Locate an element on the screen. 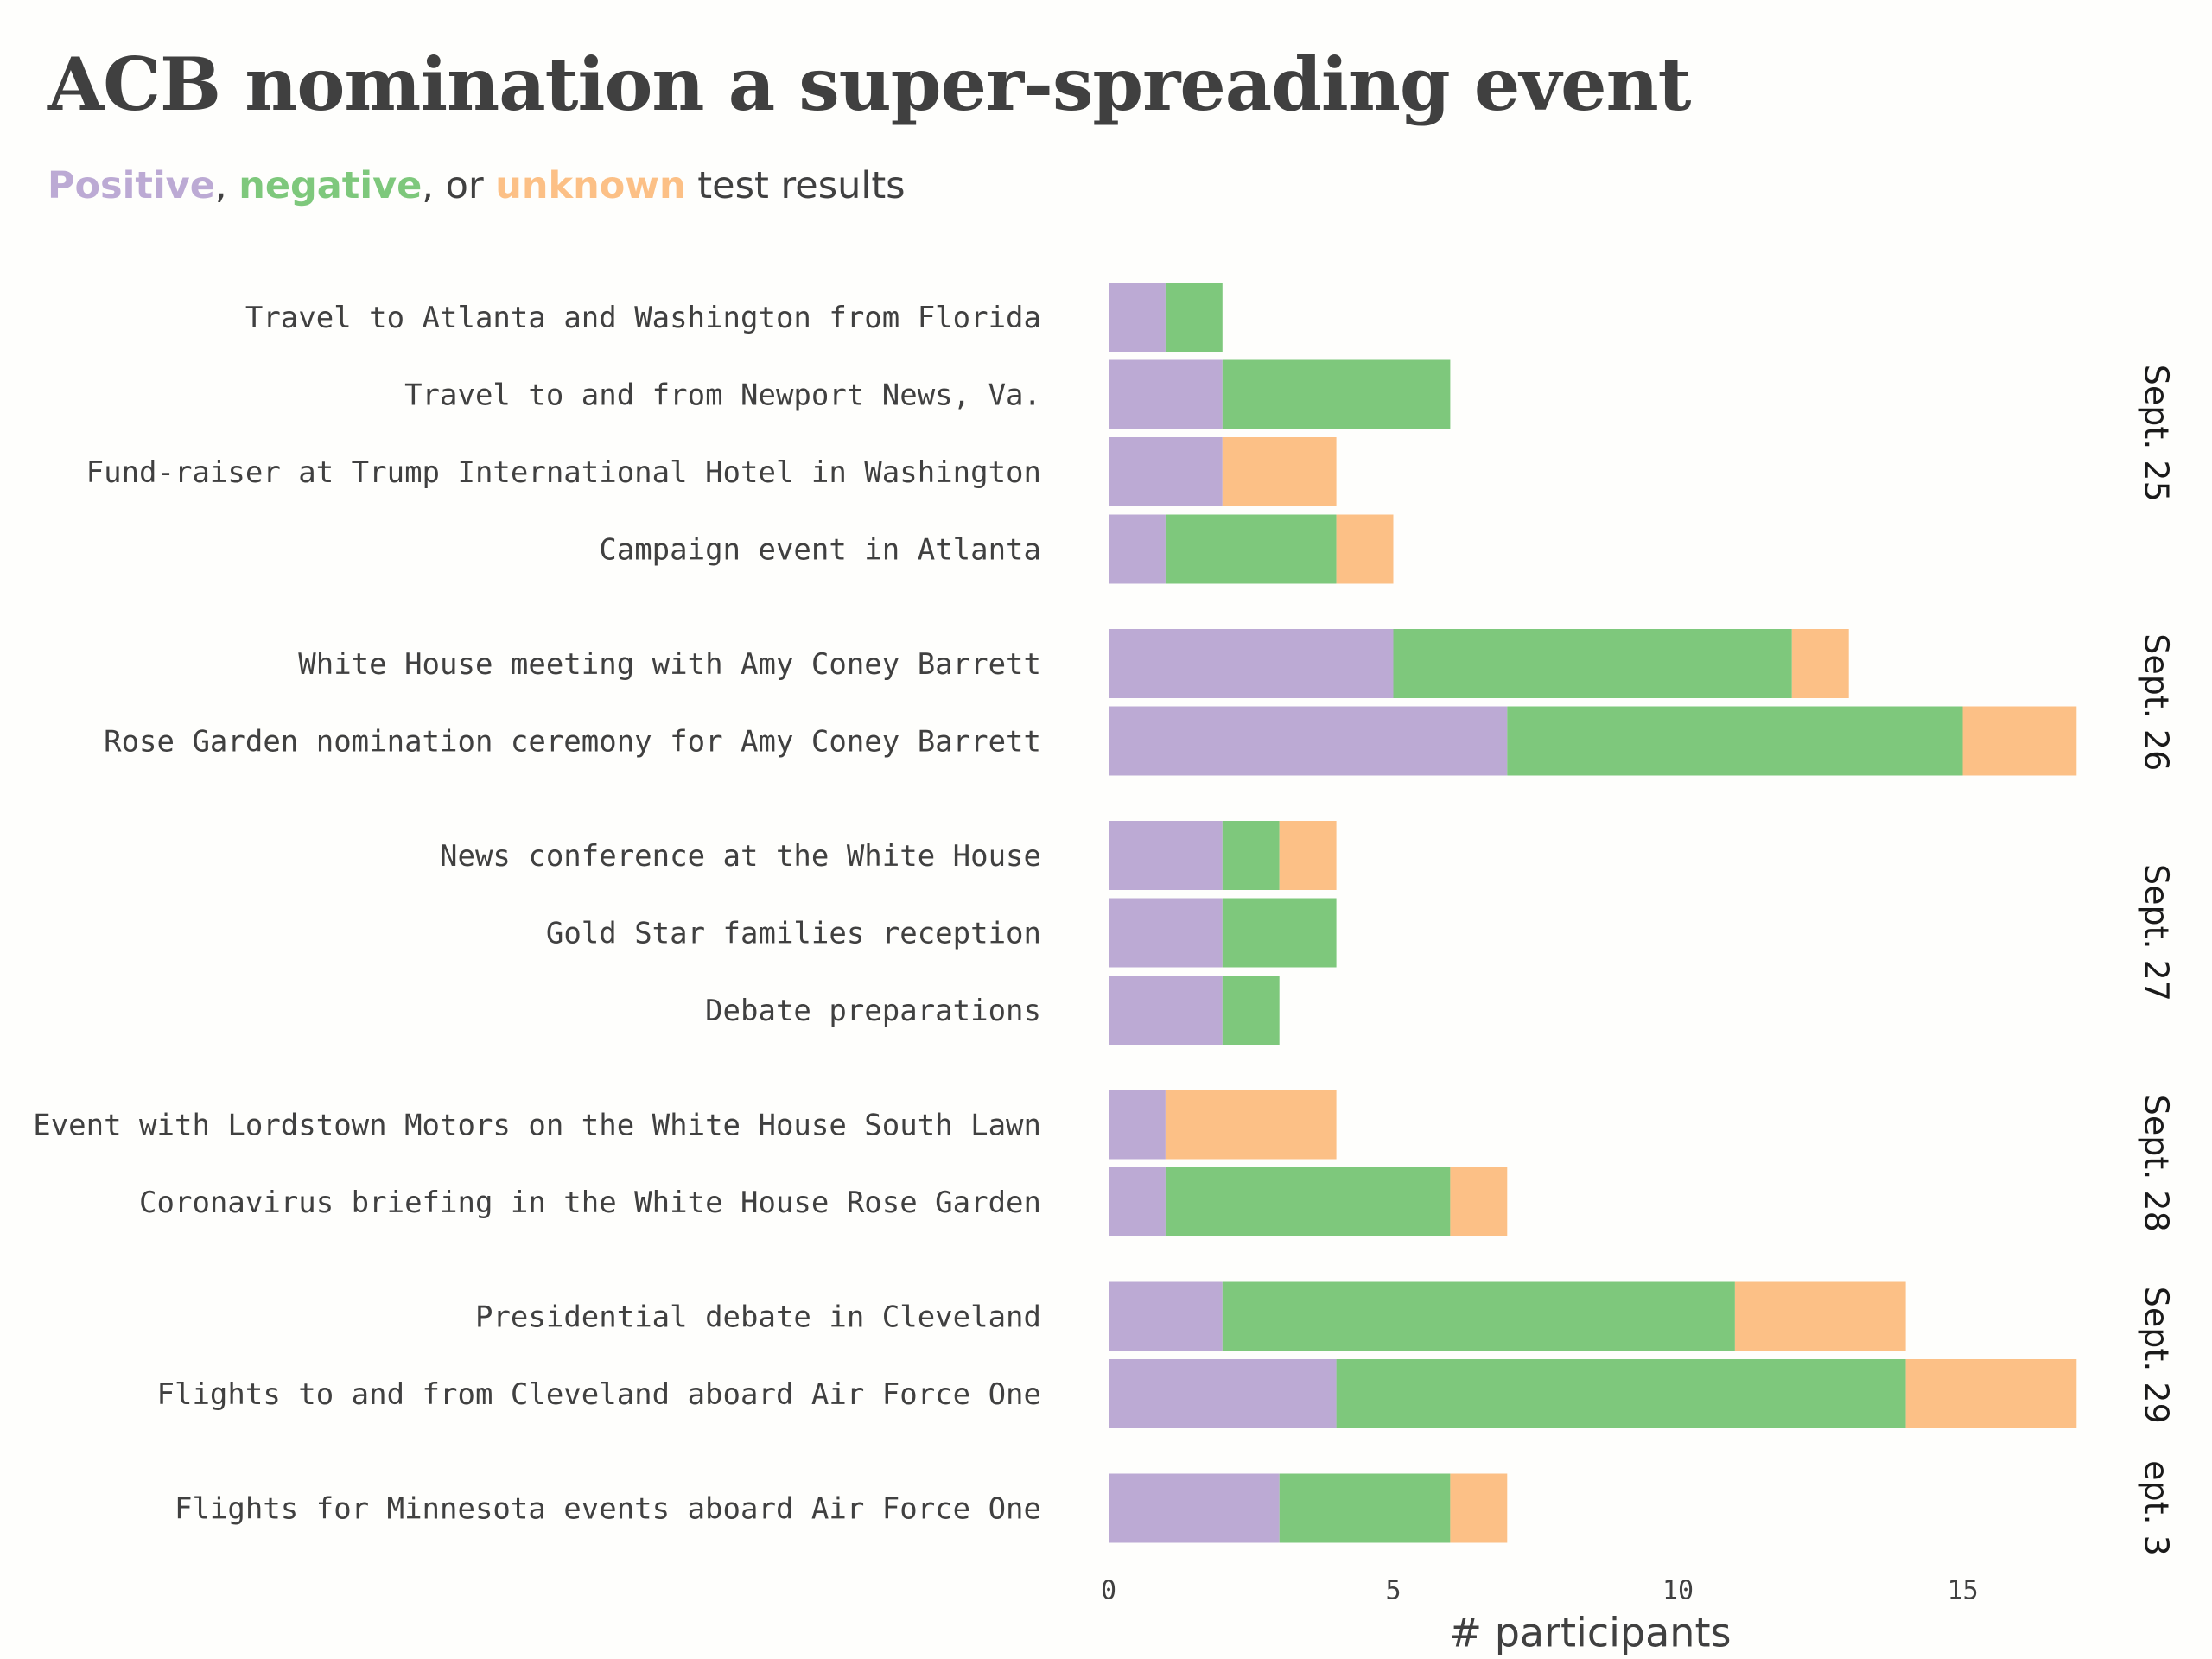 This screenshot has width=2212, height=1659. facet-label: Sept. 29 is located at coordinates (2157, 1355).